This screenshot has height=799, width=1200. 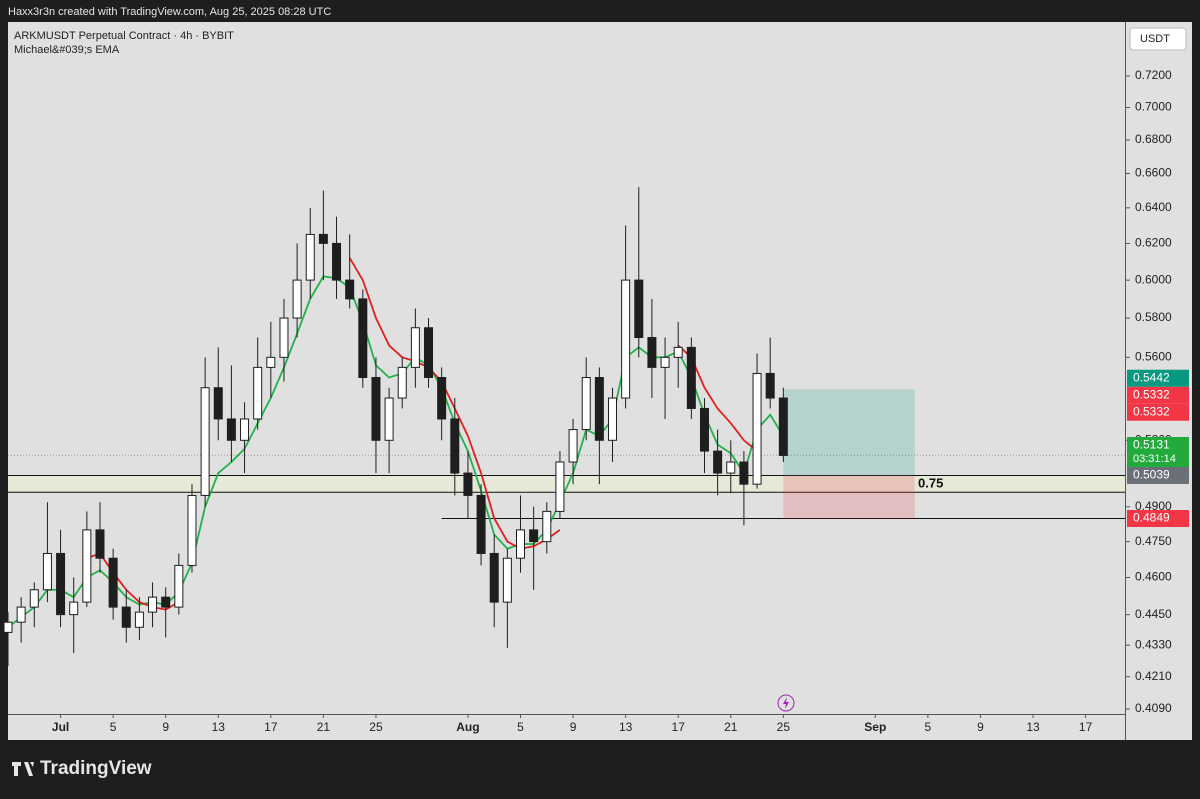 What do you see at coordinates (124, 36) in the screenshot?
I see `chart-title: ARKMUSDT Perpetual Contract · 4h · BYBIT` at bounding box center [124, 36].